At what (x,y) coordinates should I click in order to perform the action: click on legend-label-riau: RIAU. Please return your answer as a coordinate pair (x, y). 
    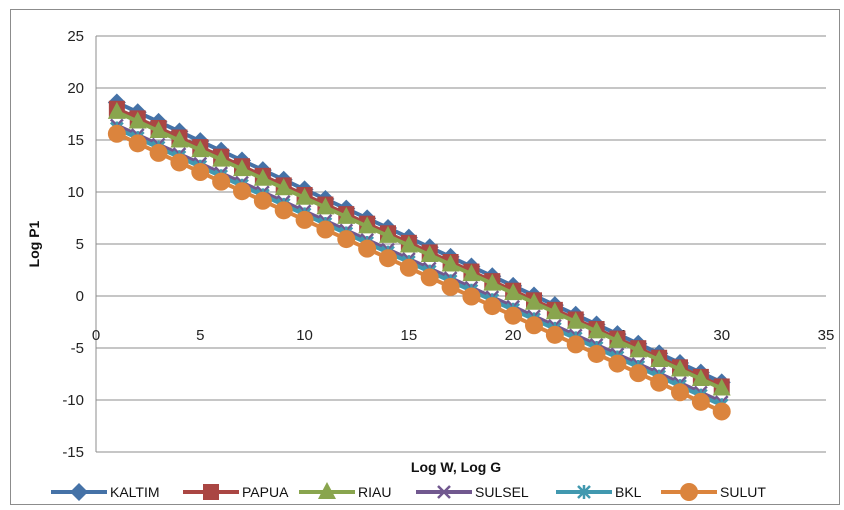
    Looking at the image, I should click on (374, 492).